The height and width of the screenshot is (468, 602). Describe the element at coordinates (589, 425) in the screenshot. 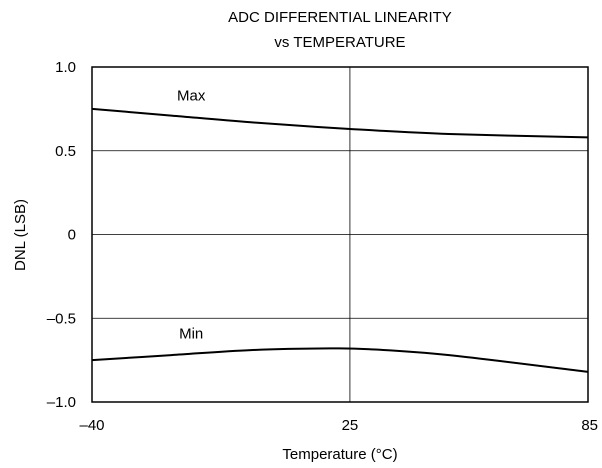

I see `x-tick-label: 85` at that location.